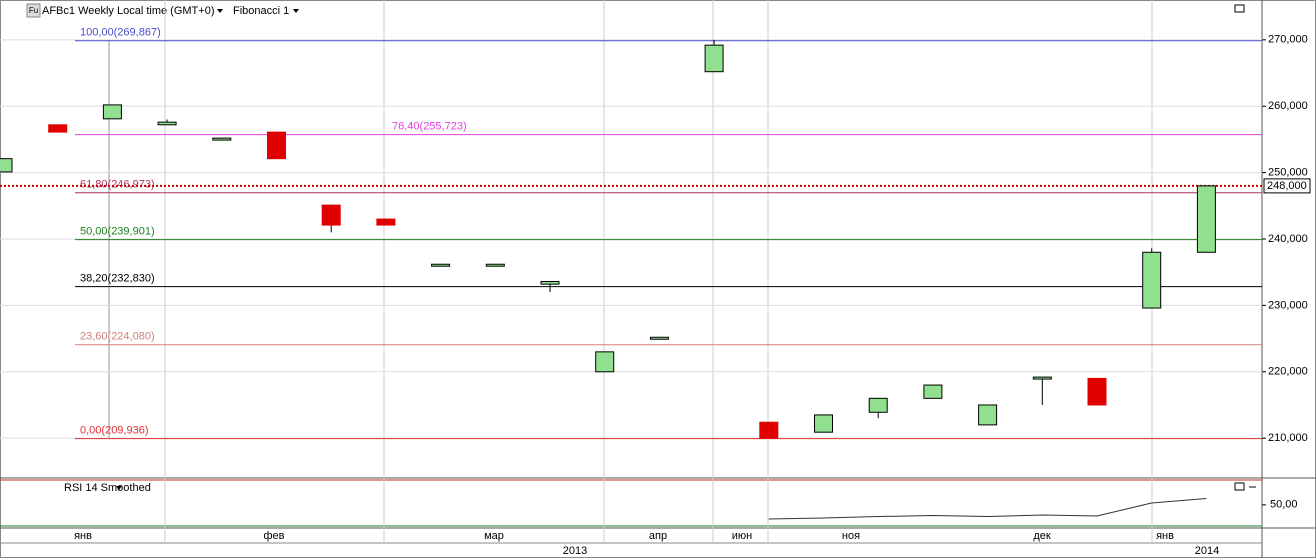  What do you see at coordinates (1288, 305) in the screenshot?
I see `y-tick-label: 230,000` at bounding box center [1288, 305].